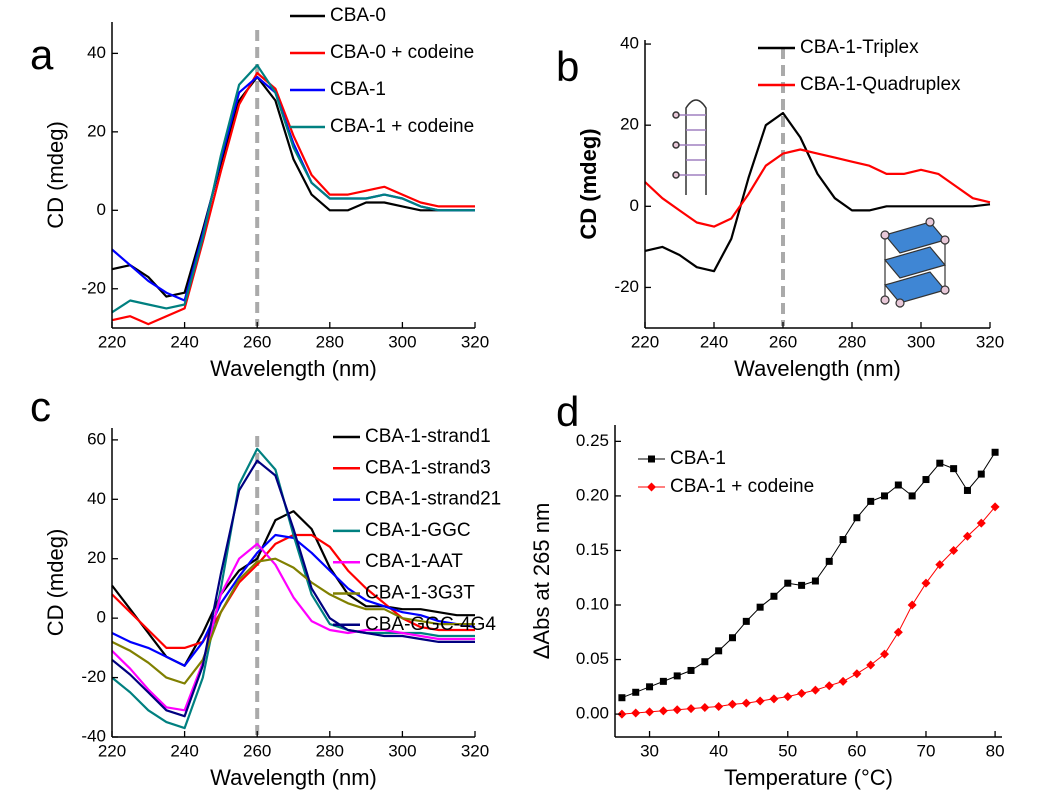 Image resolution: width=1062 pixels, height=802 pixels. What do you see at coordinates (541, 581) in the screenshot?
I see `y-axis-title: ΔAbs at 265 nm` at bounding box center [541, 581].